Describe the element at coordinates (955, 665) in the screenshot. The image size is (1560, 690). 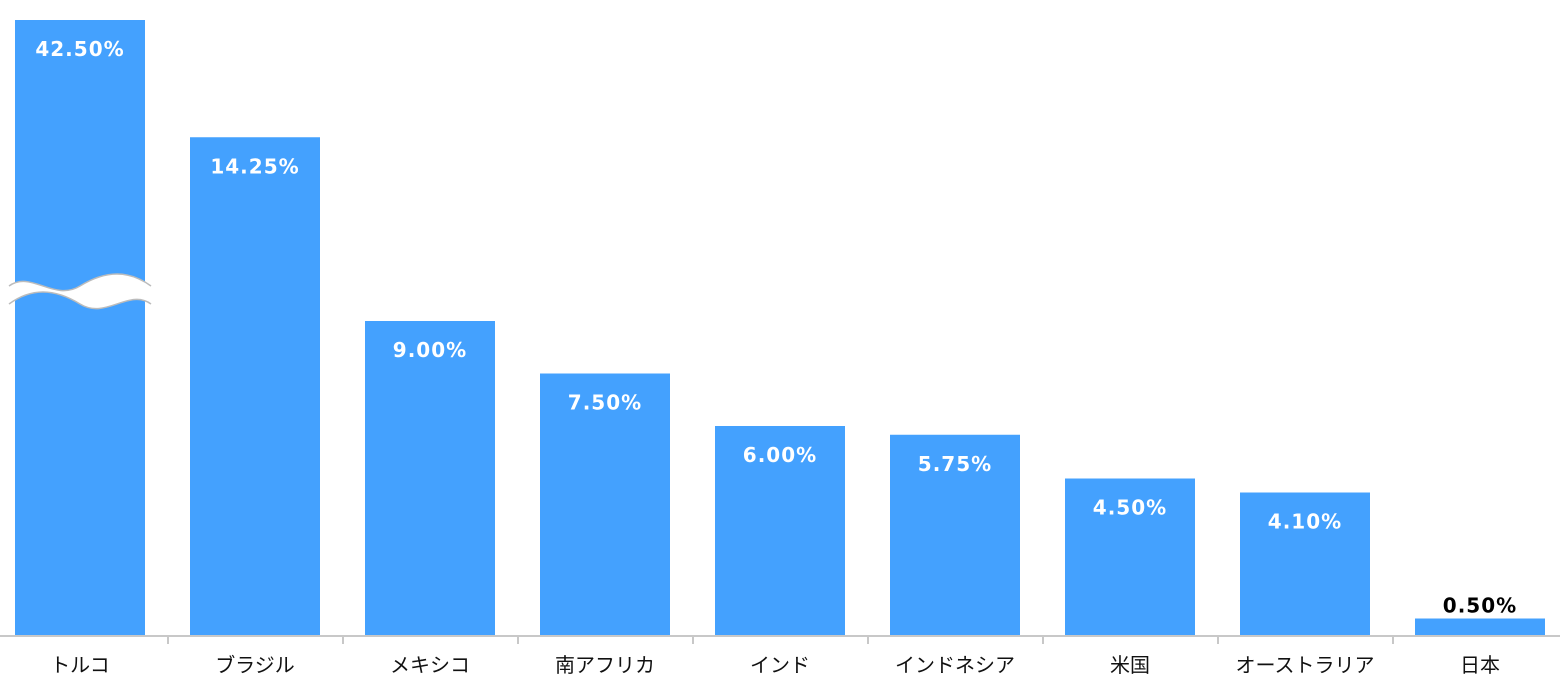
I see `category-label-5: インドネシア` at that location.